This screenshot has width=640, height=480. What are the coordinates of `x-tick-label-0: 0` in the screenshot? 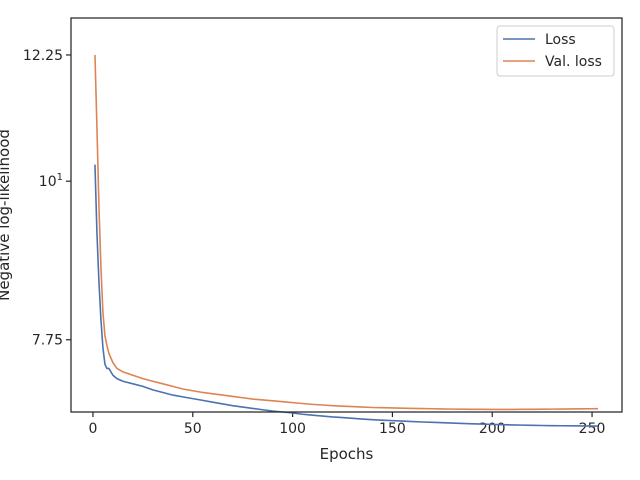 It's located at (92, 429).